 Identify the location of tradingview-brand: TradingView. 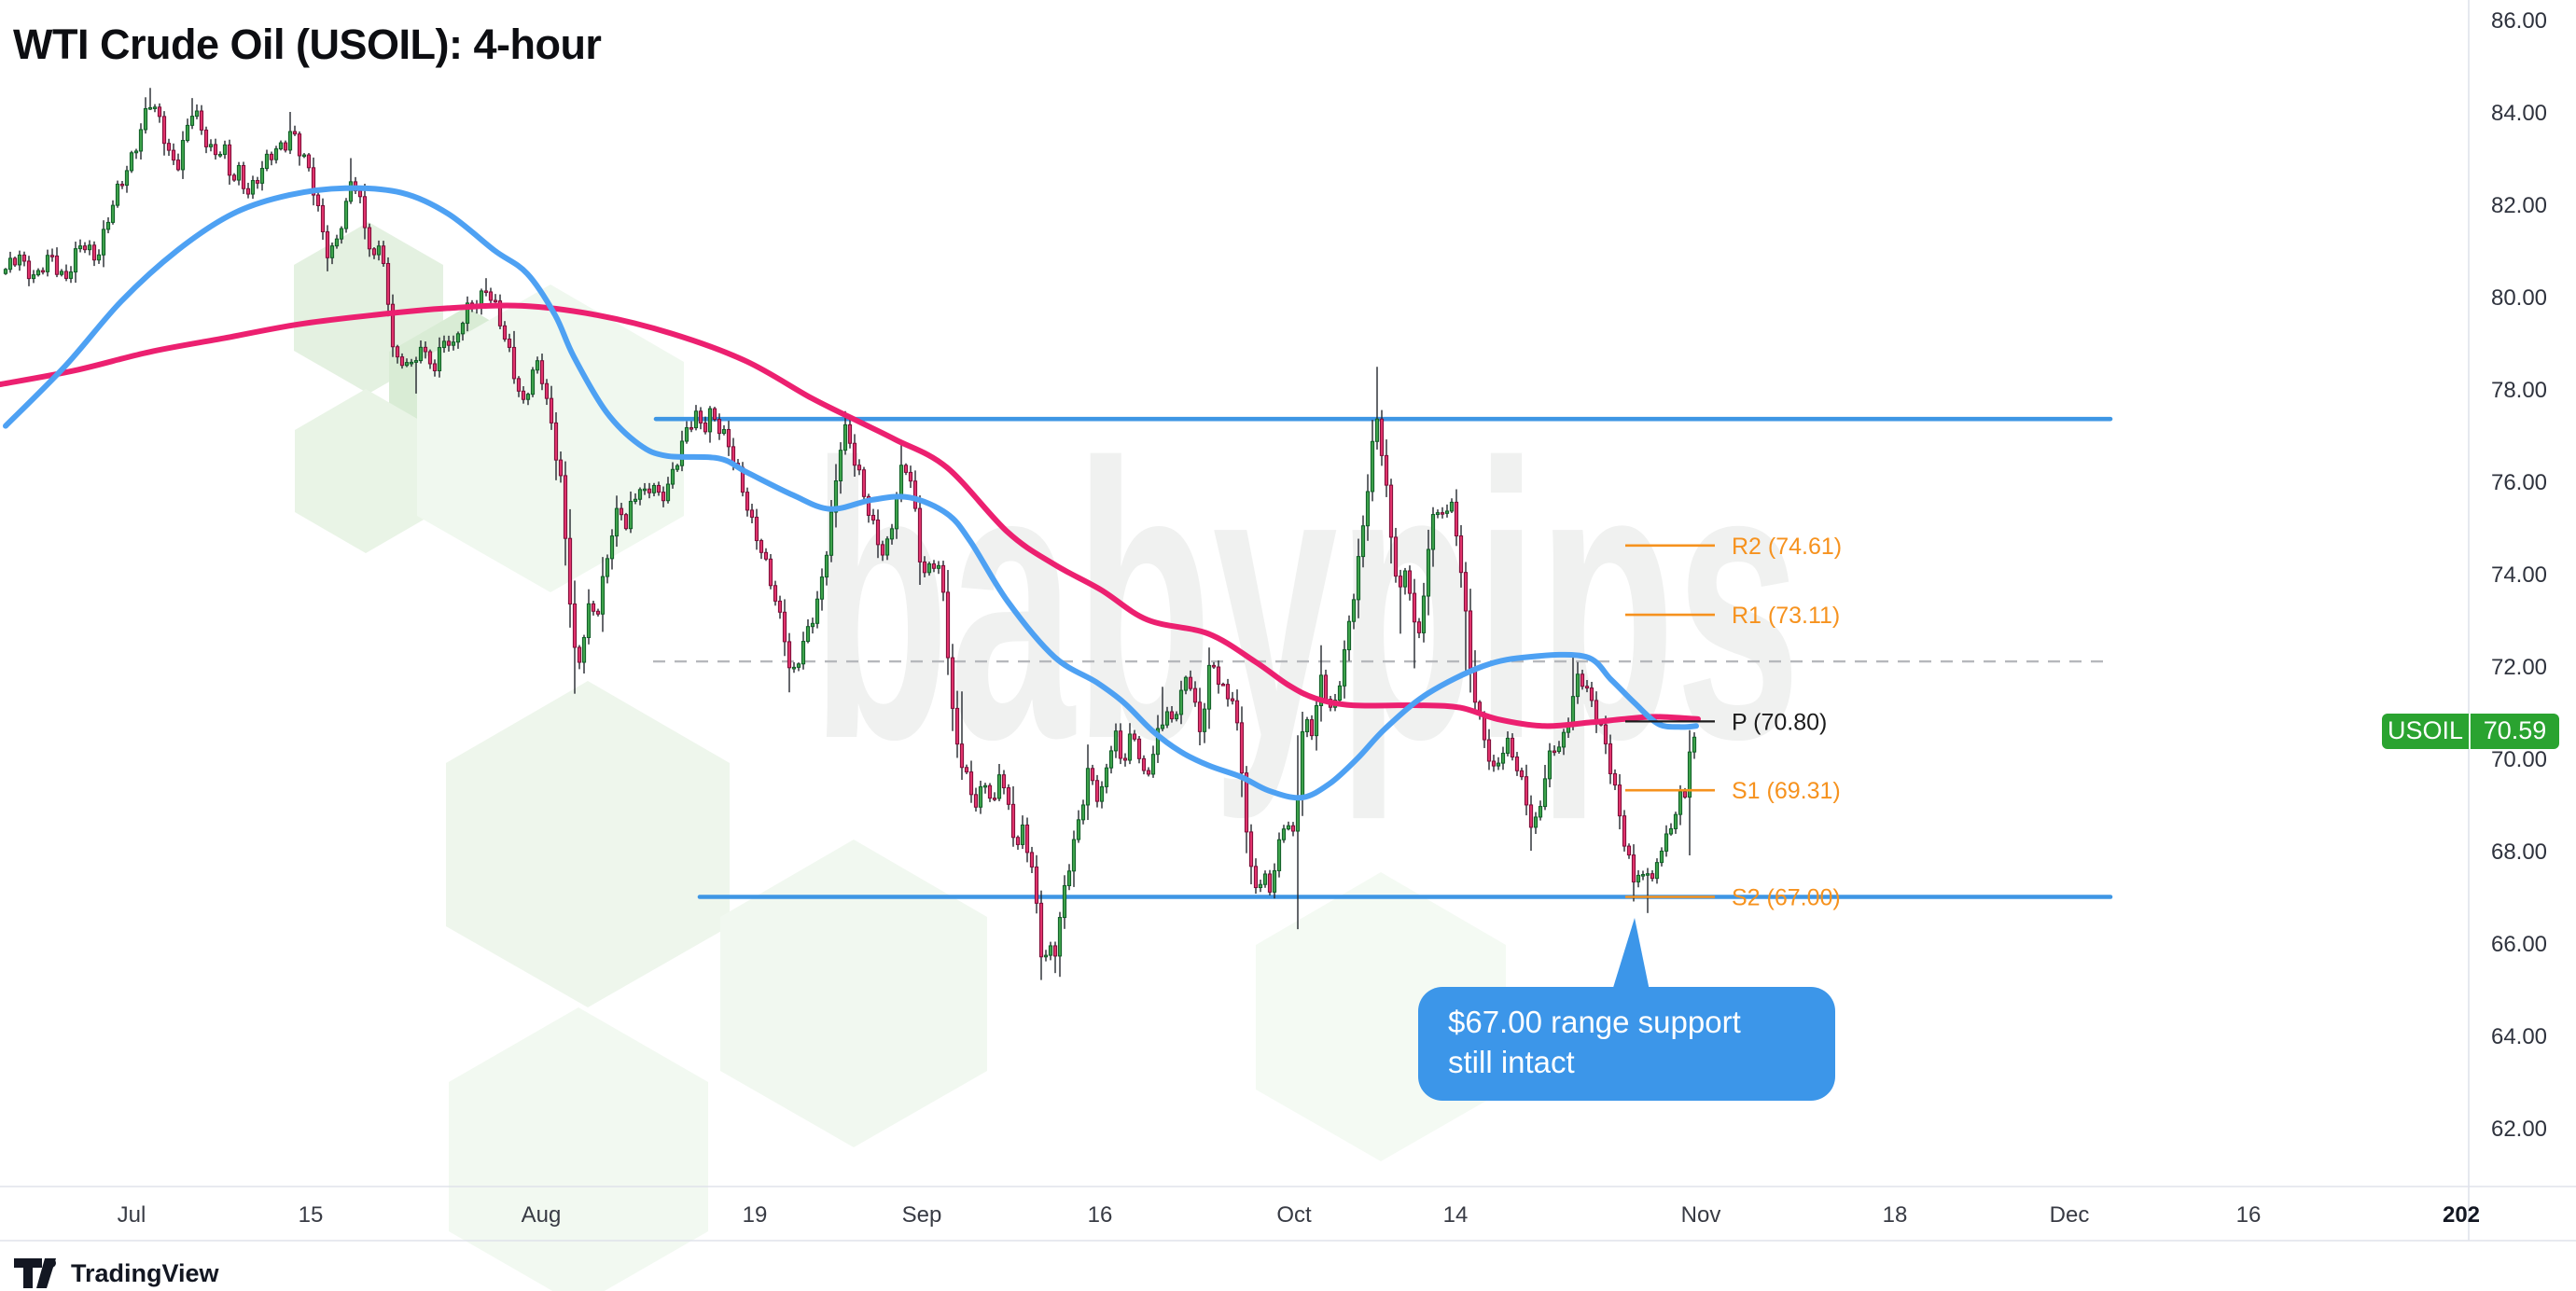
(145, 1272).